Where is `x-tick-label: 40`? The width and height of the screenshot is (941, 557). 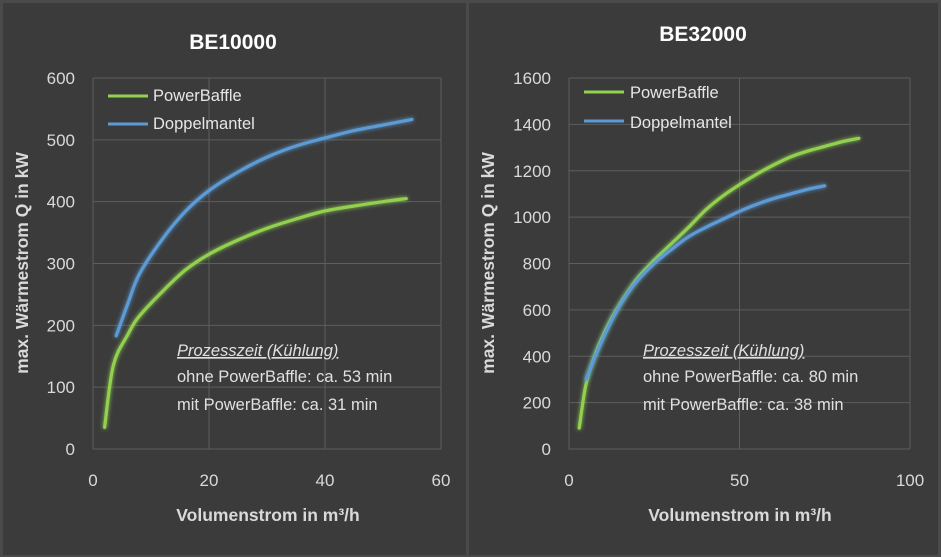
x-tick-label: 40 is located at coordinates (325, 480).